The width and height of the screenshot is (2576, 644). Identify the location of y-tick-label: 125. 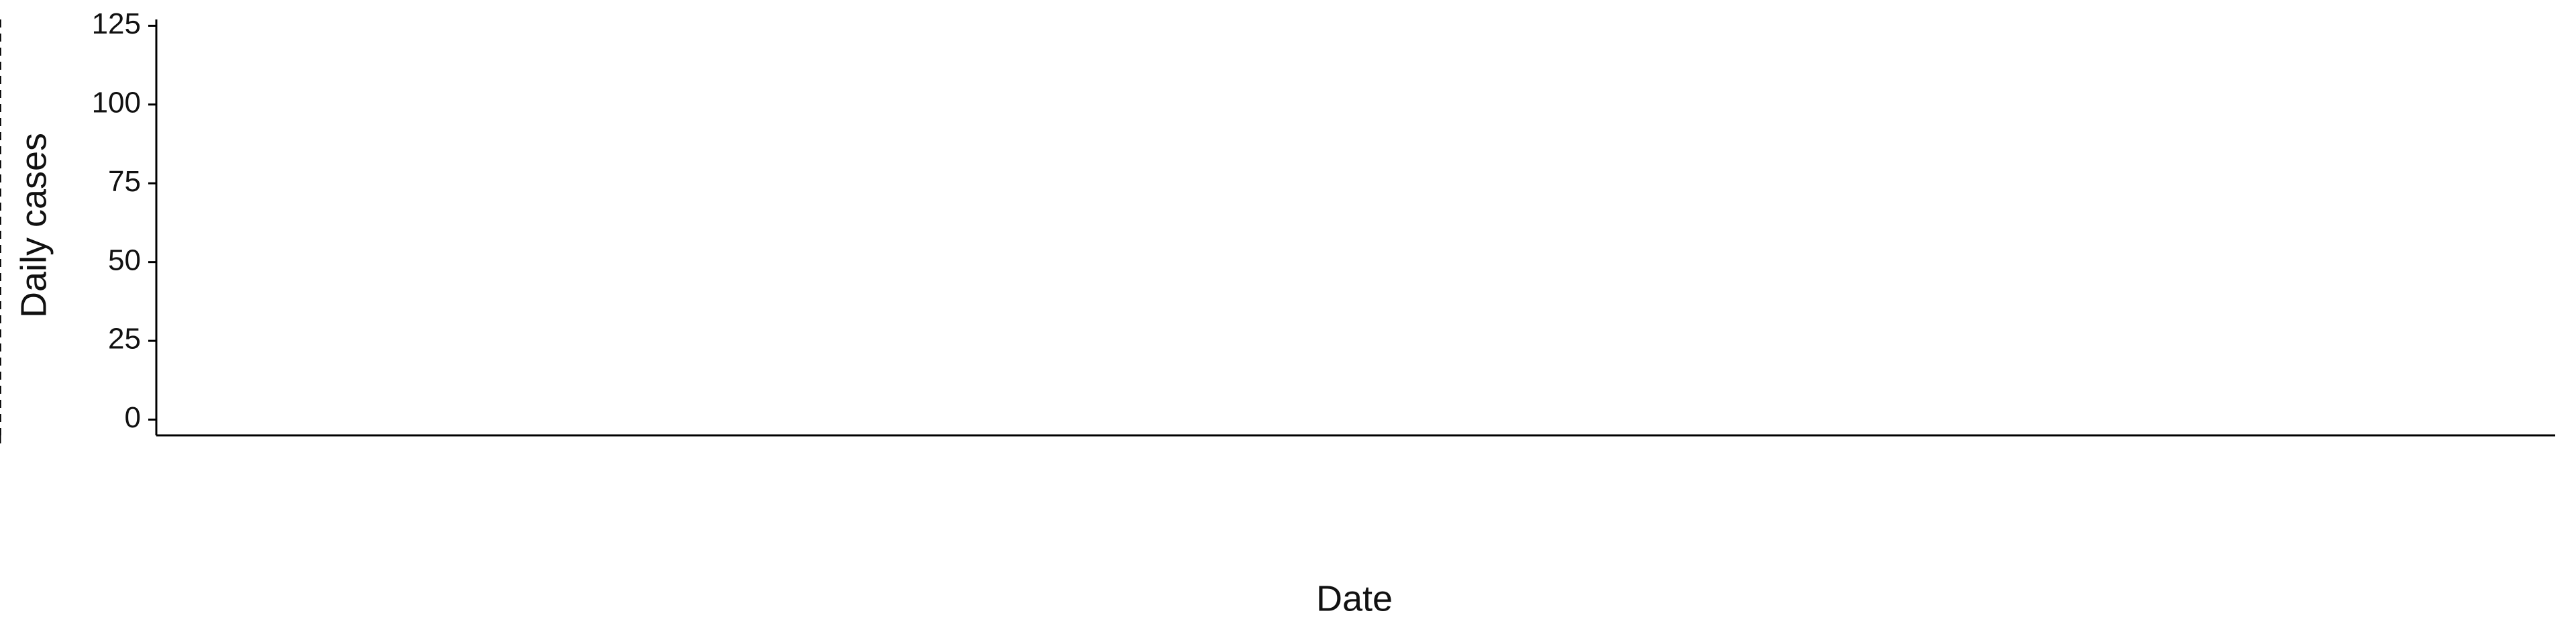
(116, 23).